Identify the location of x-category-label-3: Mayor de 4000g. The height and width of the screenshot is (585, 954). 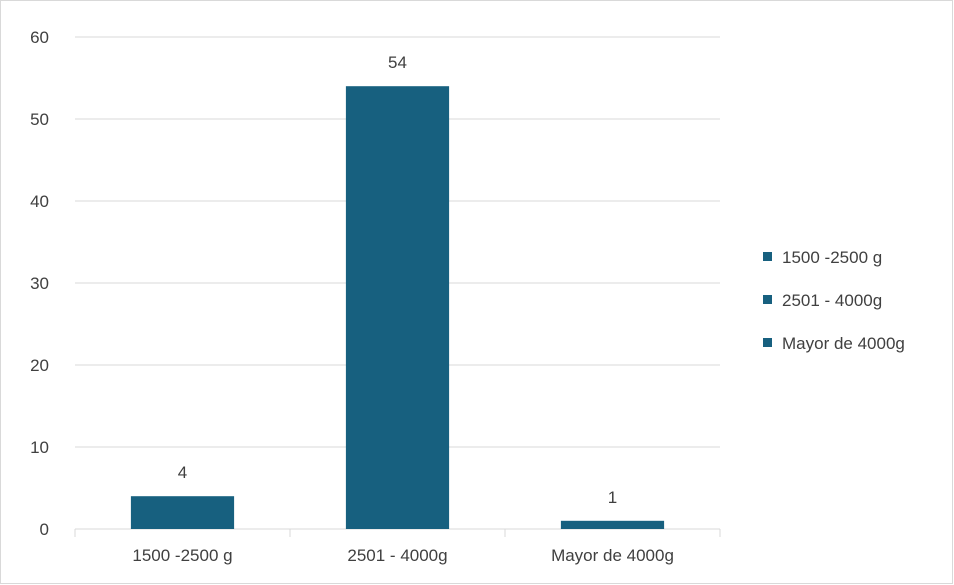
(612, 555).